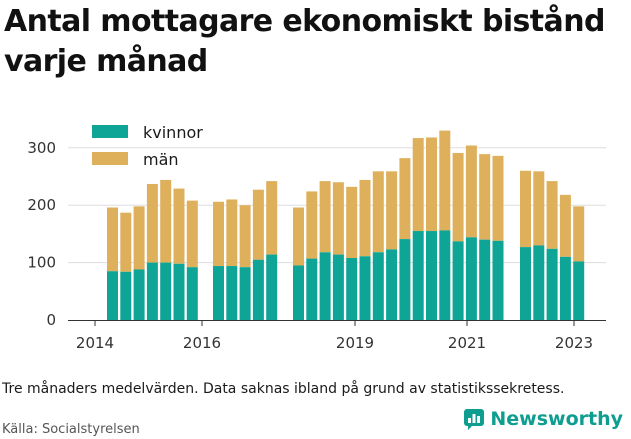 This screenshot has width=631, height=439. Describe the element at coordinates (173, 132) in the screenshot. I see `legend-label-kvinnor: kvinnor` at that location.